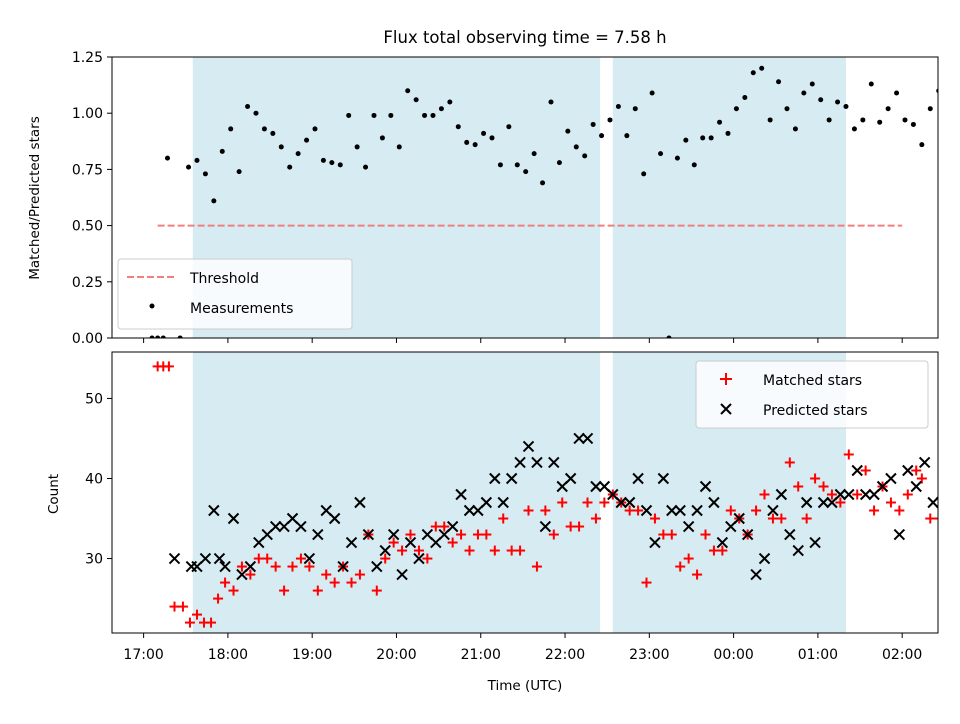  I want to click on x-tick-label: 00:00, so click(733, 655).